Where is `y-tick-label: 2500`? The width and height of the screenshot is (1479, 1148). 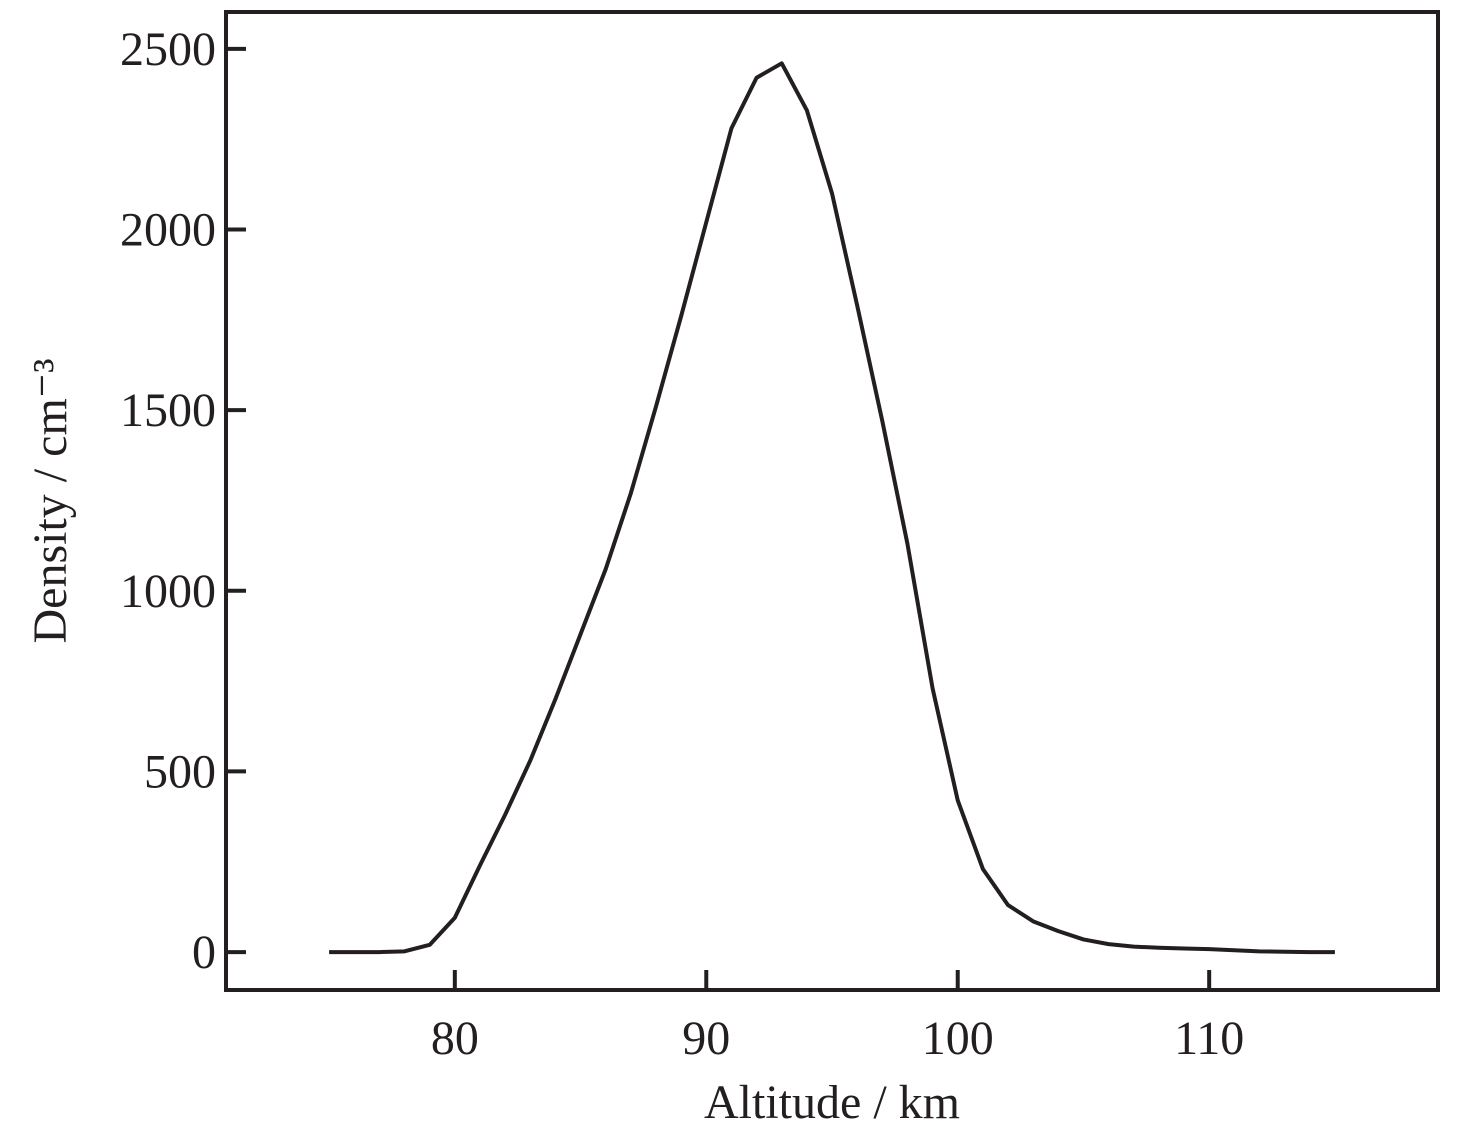 y-tick-label: 2500 is located at coordinates (168, 49).